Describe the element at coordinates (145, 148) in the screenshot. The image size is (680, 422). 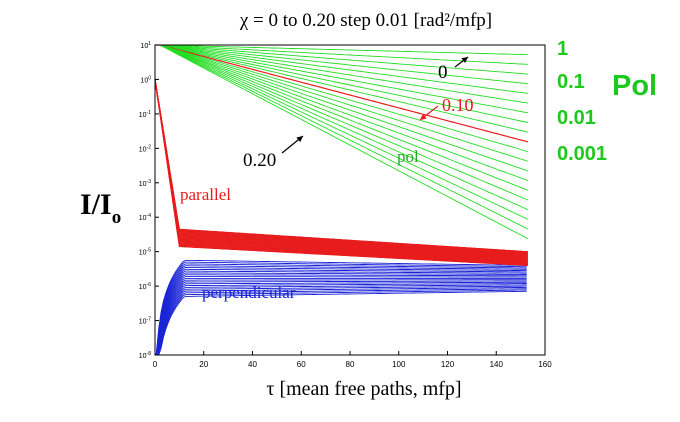
I see `y-tick-label: 10⁻²` at that location.